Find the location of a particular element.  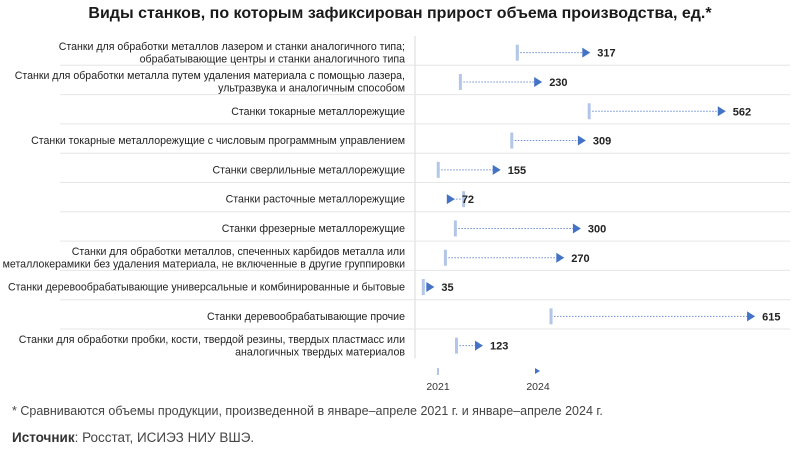

legend-marker-2024 is located at coordinates (537, 371).